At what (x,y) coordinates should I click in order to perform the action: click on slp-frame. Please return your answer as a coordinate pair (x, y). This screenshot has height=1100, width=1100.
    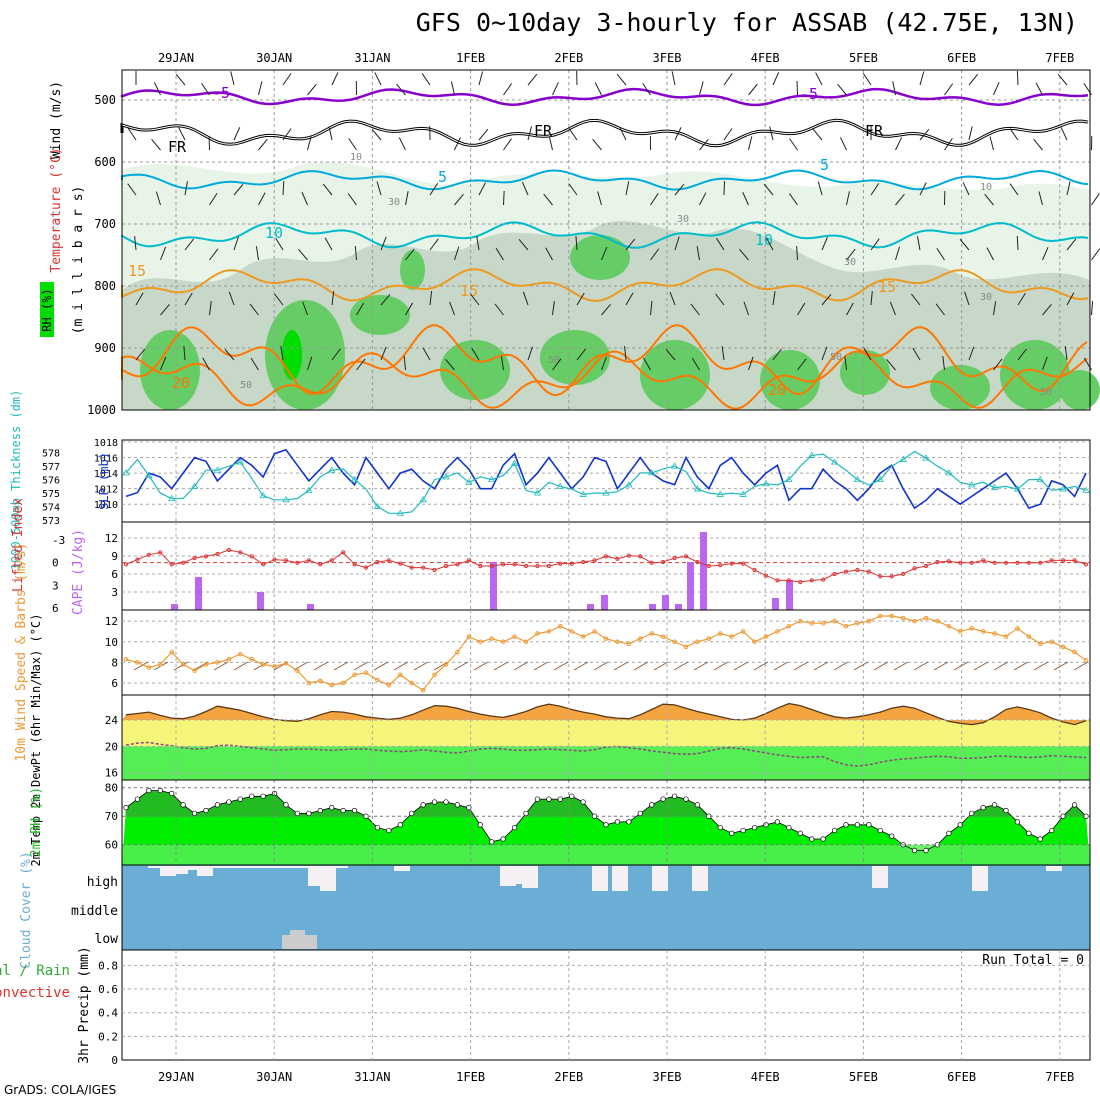
    Looking at the image, I should click on (606, 481).